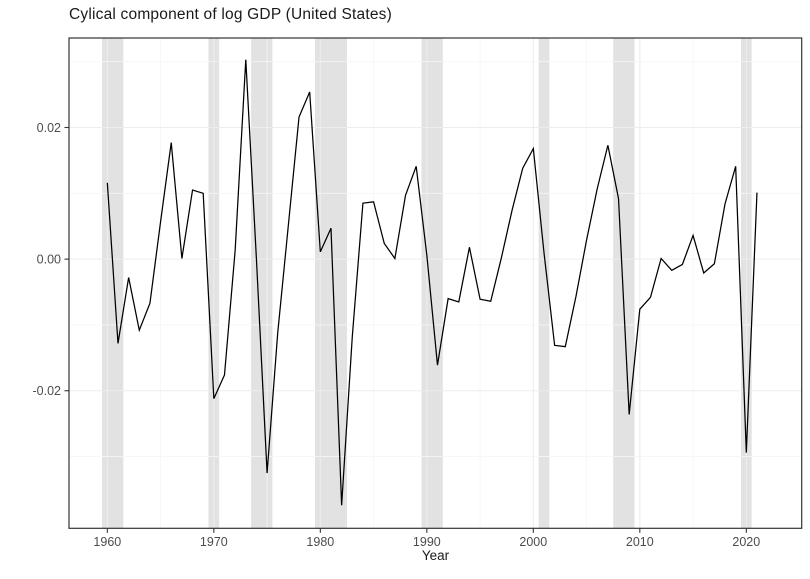  What do you see at coordinates (107, 542) in the screenshot?
I see `x-tick-label: 1960` at bounding box center [107, 542].